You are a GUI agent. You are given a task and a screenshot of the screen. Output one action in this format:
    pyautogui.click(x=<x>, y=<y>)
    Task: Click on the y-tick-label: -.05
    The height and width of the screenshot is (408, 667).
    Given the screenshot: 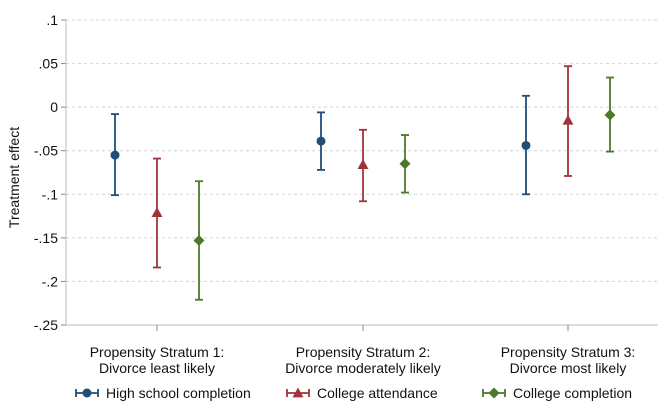 What is the action you would take?
    pyautogui.click(x=46, y=151)
    